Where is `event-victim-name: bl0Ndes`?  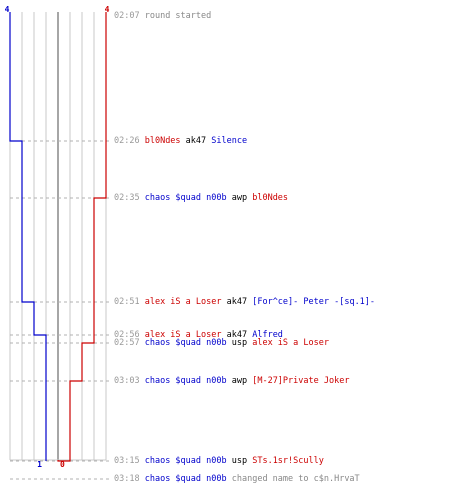
event-victim-name: bl0Ndes is located at coordinates (270, 198).